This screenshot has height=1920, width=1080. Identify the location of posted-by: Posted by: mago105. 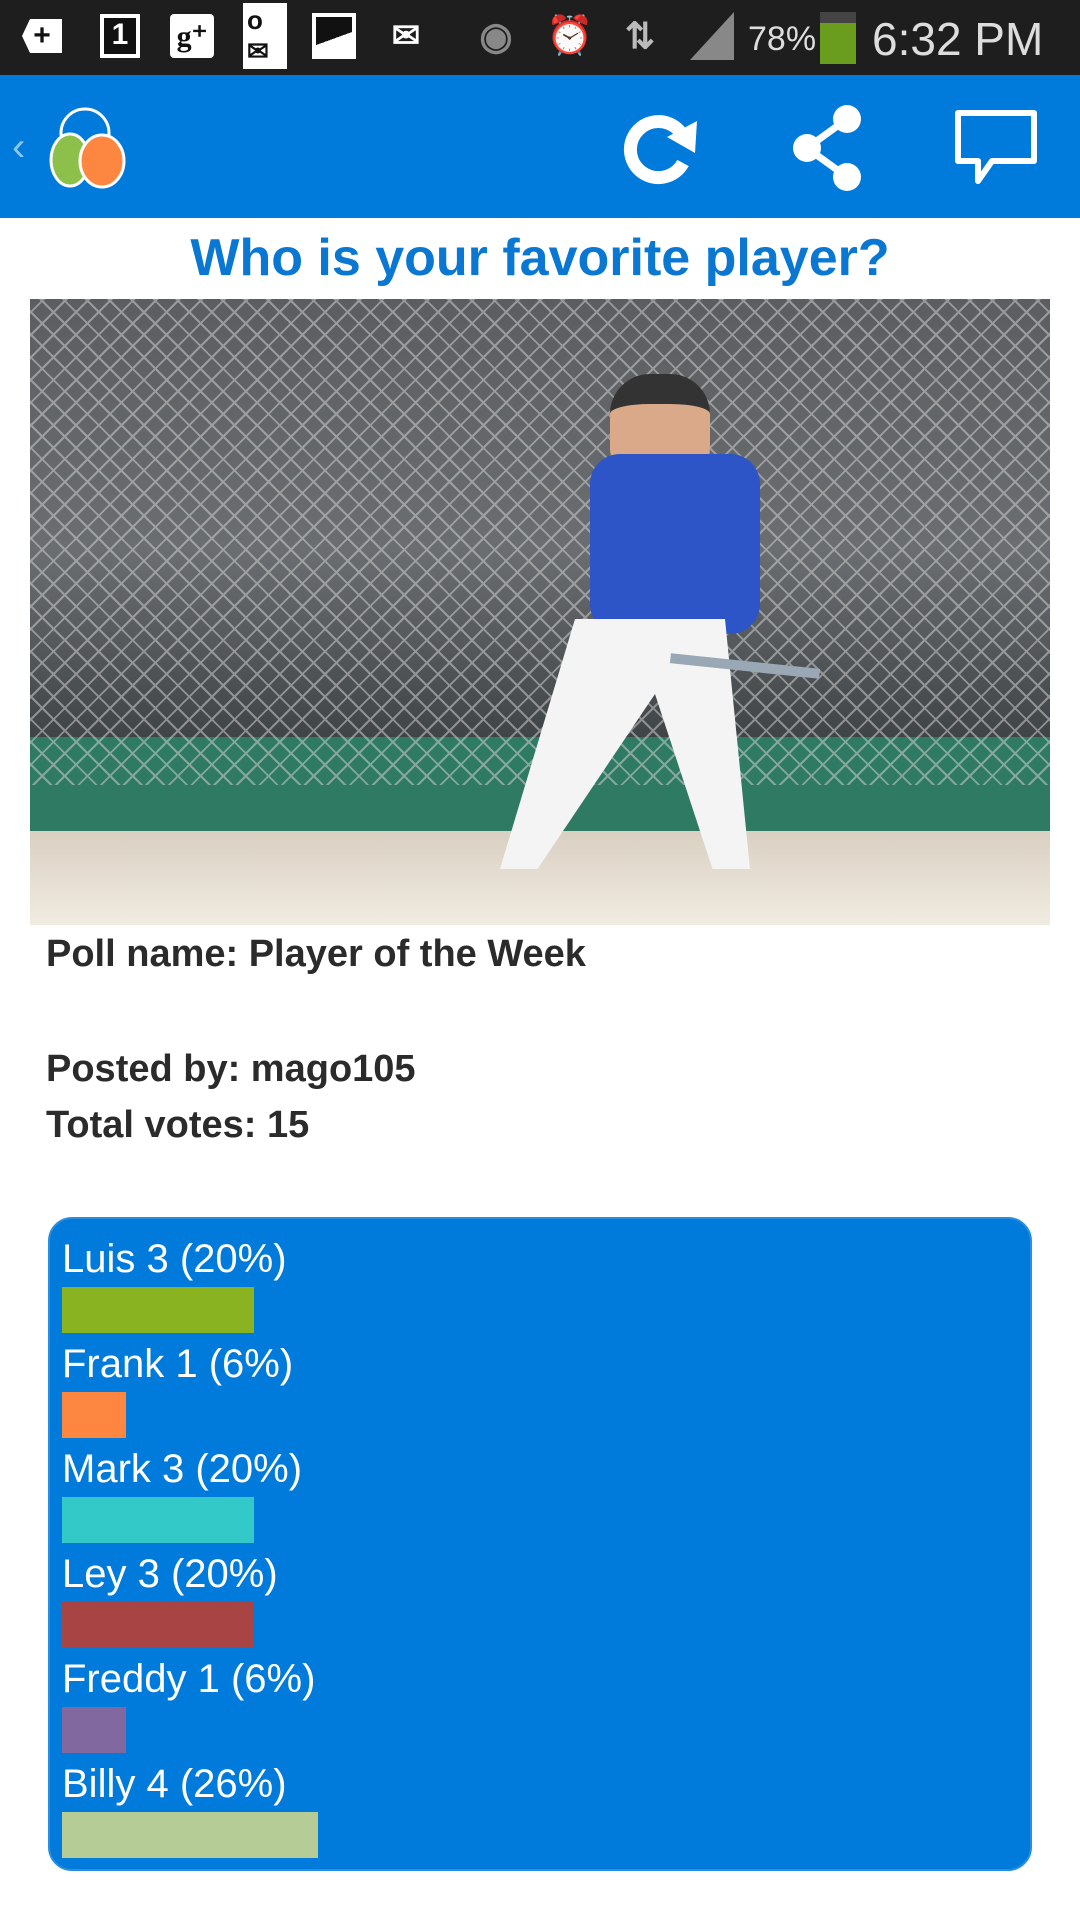
(231, 1069).